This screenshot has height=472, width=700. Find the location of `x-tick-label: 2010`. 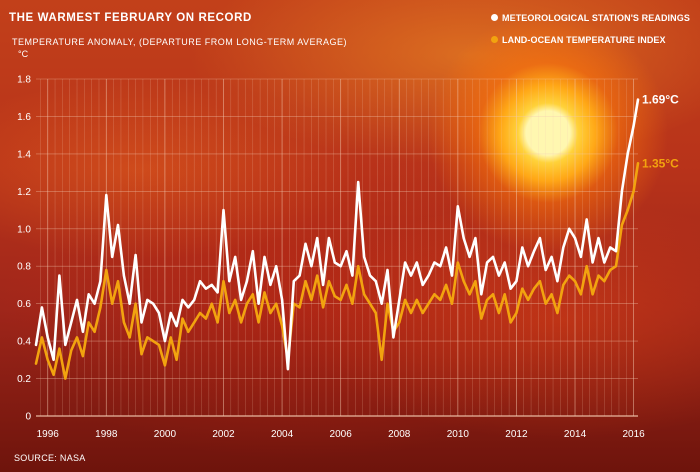

x-tick-label: 2010 is located at coordinates (458, 434).